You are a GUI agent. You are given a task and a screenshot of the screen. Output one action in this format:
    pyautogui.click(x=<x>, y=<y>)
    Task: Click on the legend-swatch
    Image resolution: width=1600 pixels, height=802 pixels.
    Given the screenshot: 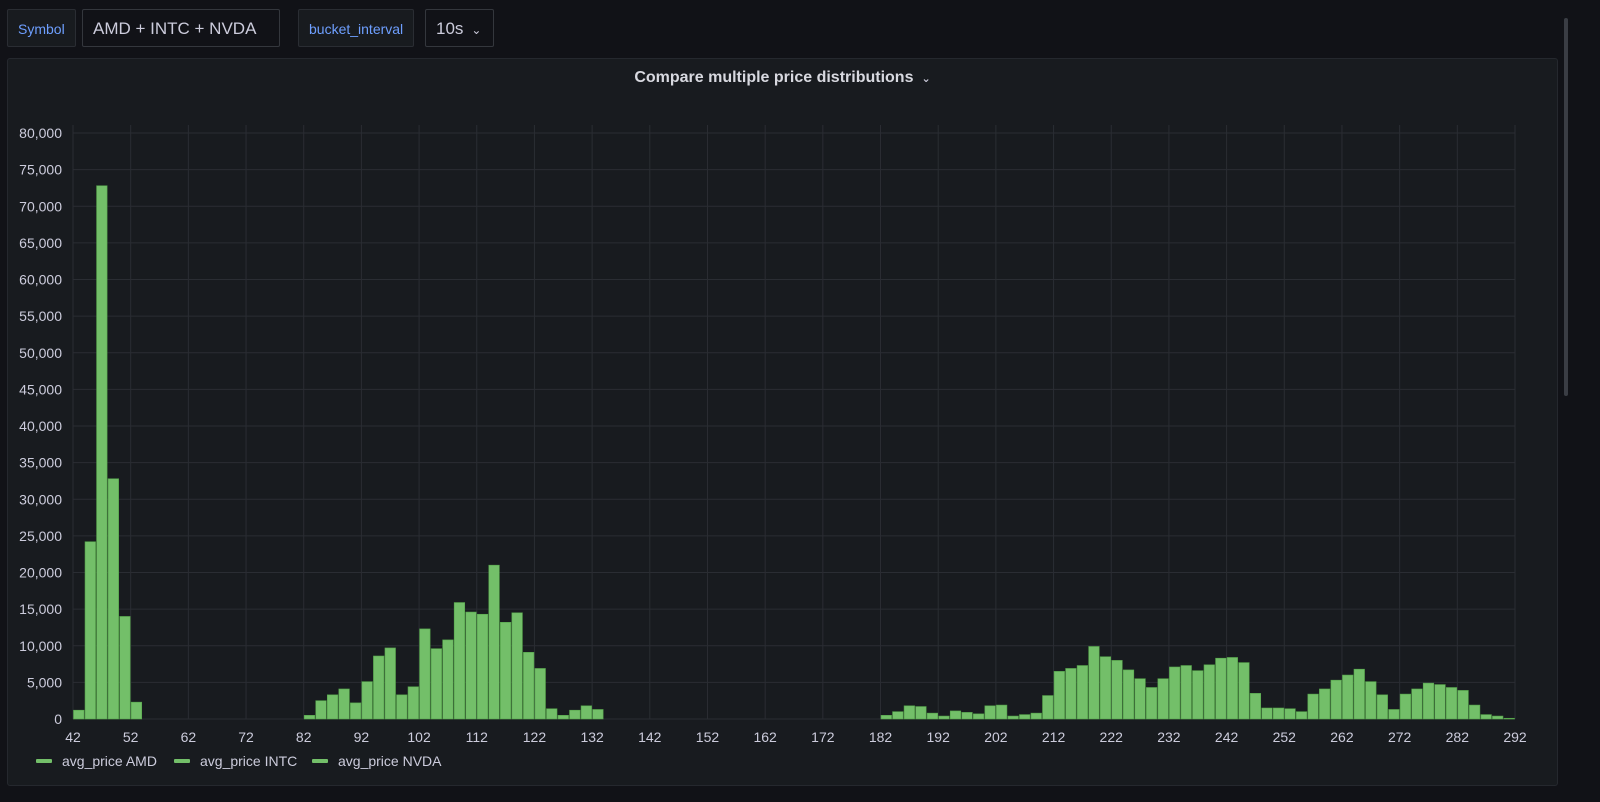 What is the action you would take?
    pyautogui.click(x=44, y=761)
    